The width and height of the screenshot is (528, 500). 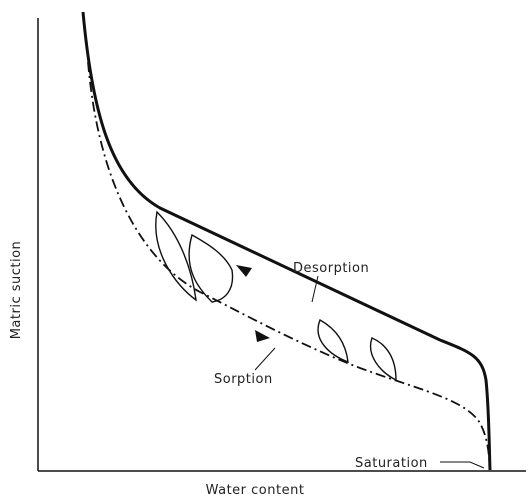 I want to click on sorption-arrow, so click(x=262, y=336).